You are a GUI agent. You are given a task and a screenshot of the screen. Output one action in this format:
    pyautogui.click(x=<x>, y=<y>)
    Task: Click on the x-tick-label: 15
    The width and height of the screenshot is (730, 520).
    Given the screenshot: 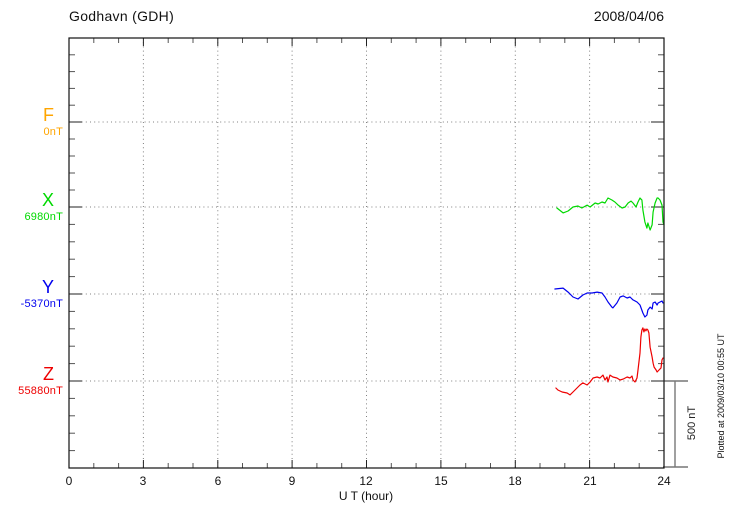 What is the action you would take?
    pyautogui.click(x=441, y=481)
    